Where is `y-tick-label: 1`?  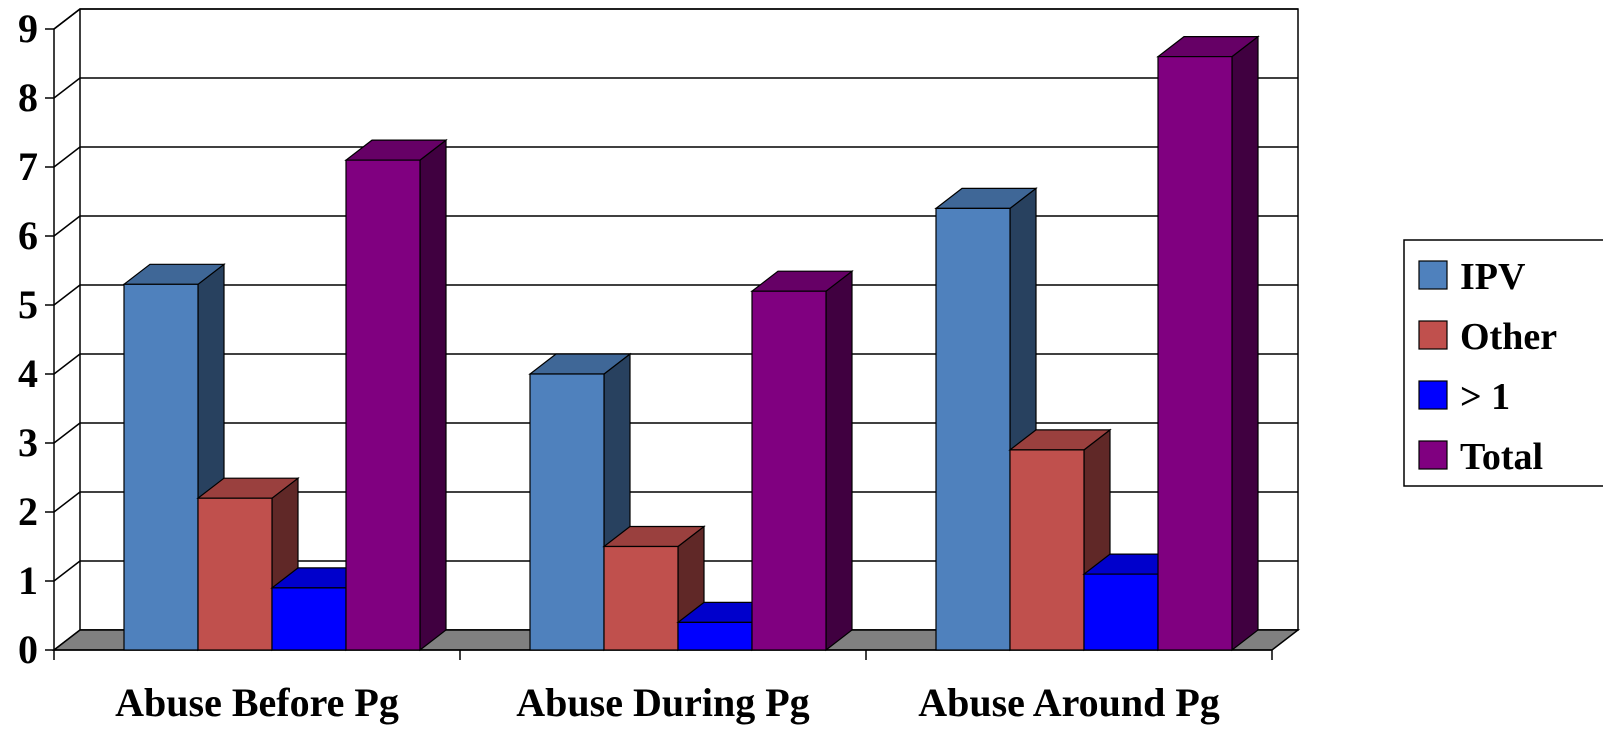
y-tick-label: 1 is located at coordinates (28, 580).